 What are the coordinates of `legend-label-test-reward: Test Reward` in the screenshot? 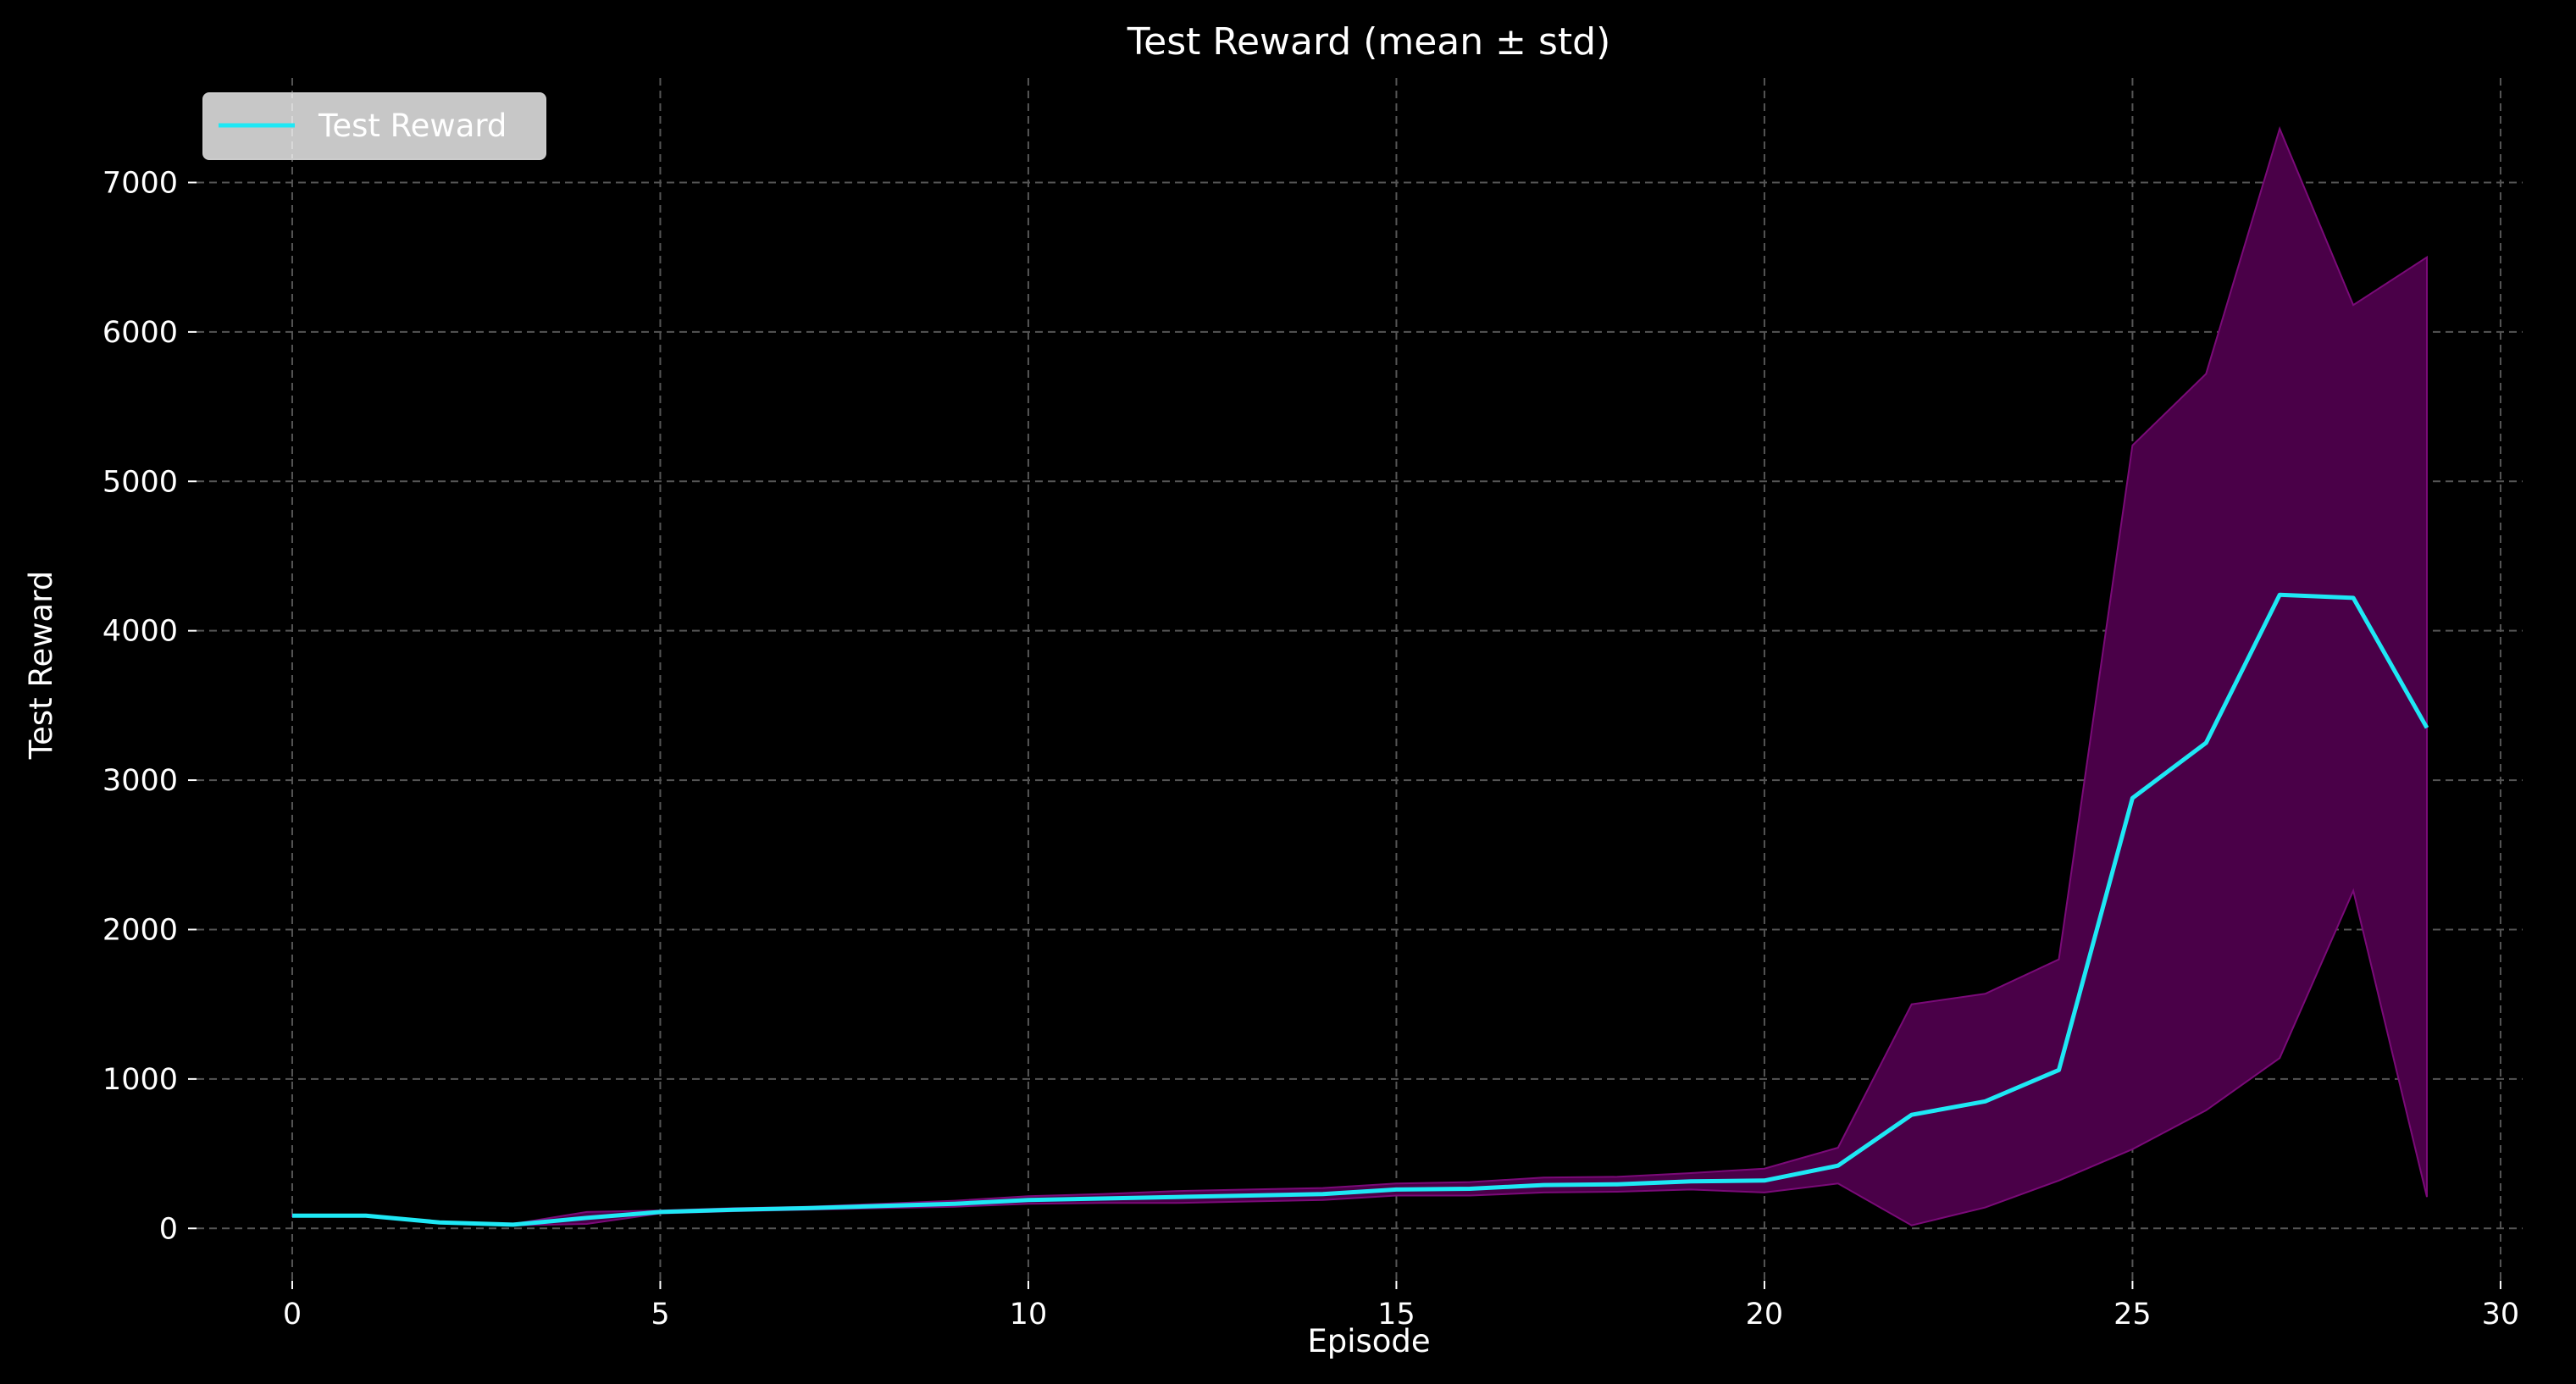 It's located at (412, 126).